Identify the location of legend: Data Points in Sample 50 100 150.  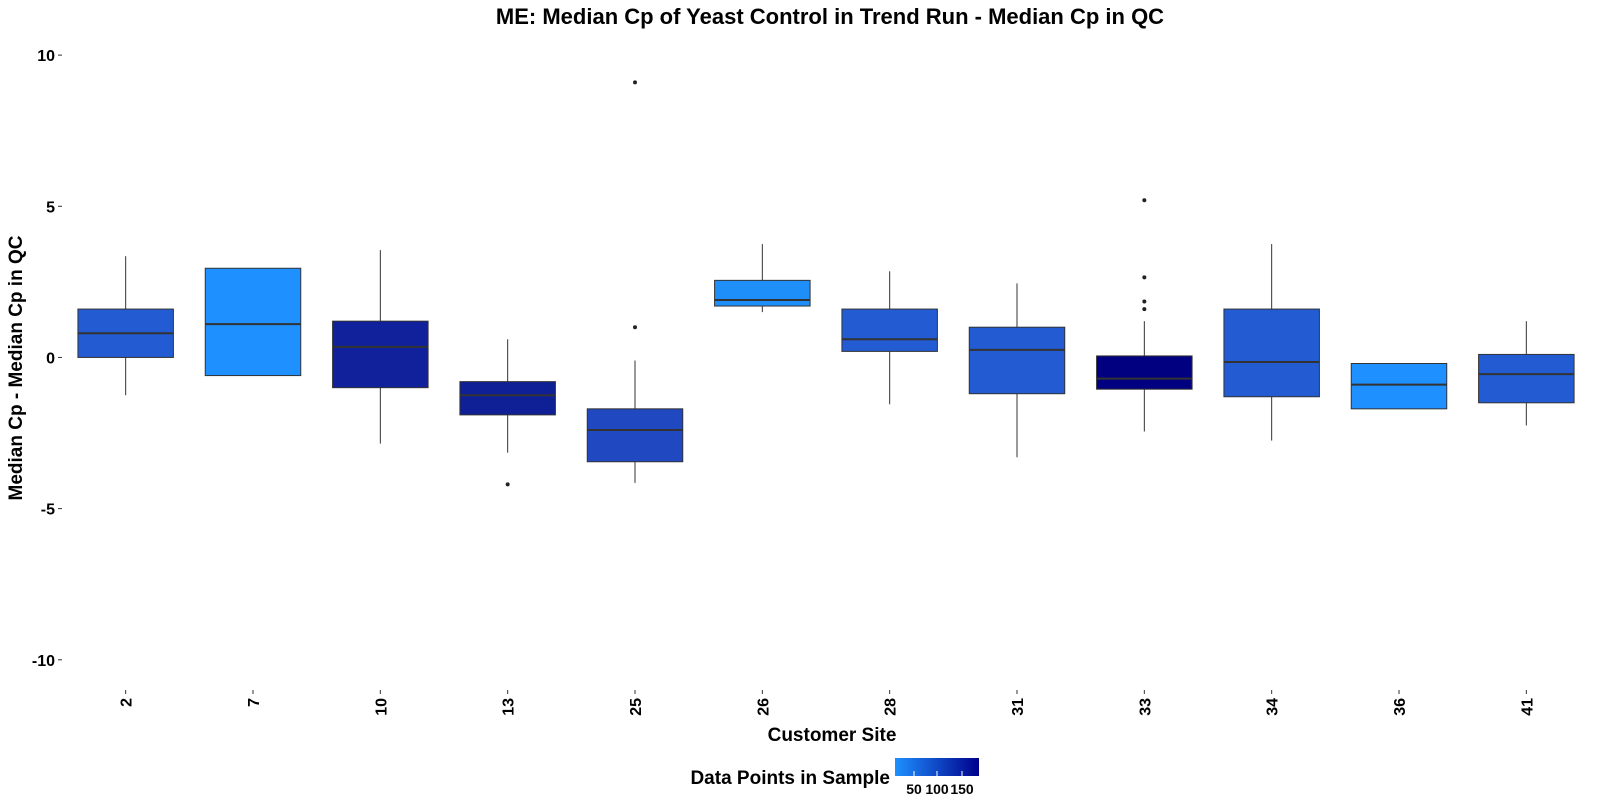
(834, 777).